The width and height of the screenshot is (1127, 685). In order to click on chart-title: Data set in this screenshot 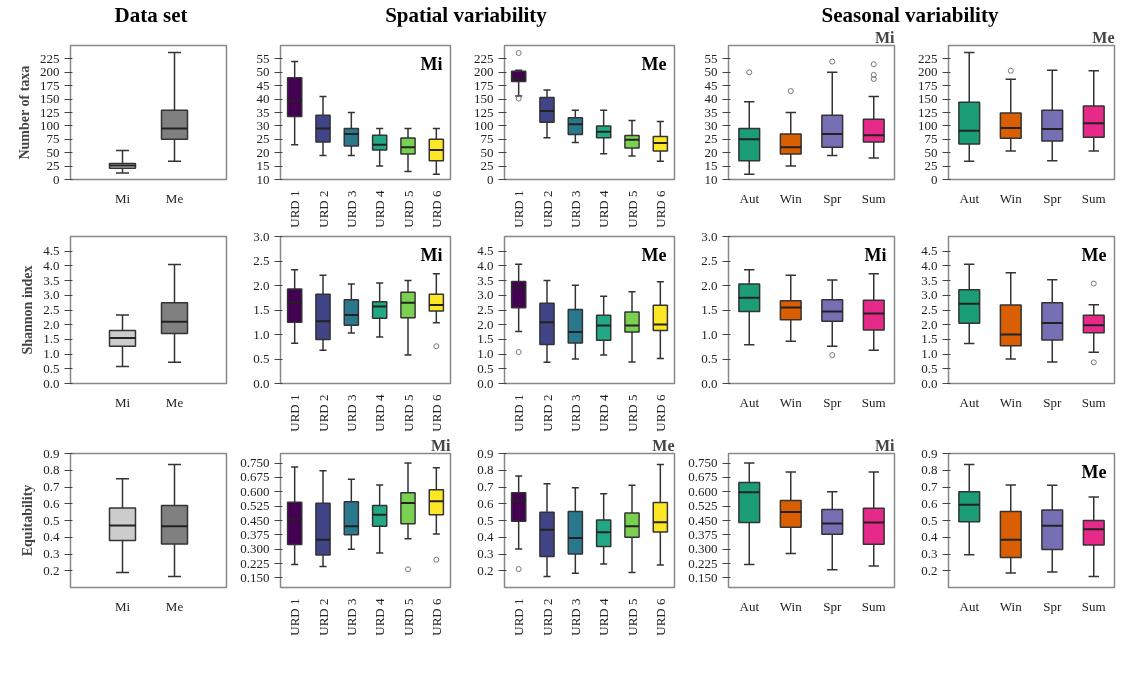, I will do `click(151, 15)`.